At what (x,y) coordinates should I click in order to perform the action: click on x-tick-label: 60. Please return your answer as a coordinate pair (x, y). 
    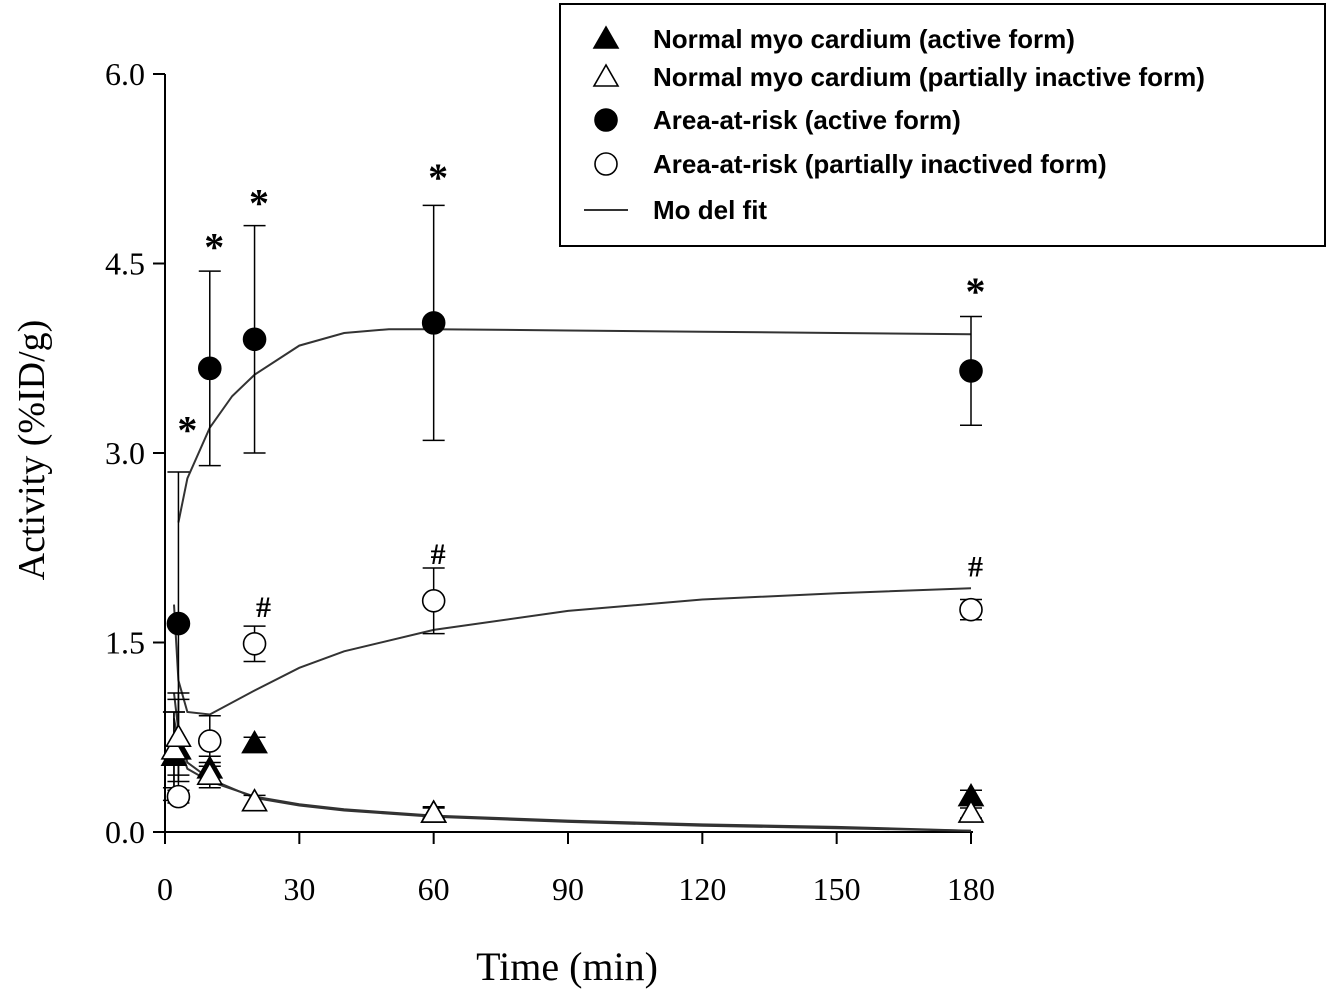
    Looking at the image, I should click on (434, 889).